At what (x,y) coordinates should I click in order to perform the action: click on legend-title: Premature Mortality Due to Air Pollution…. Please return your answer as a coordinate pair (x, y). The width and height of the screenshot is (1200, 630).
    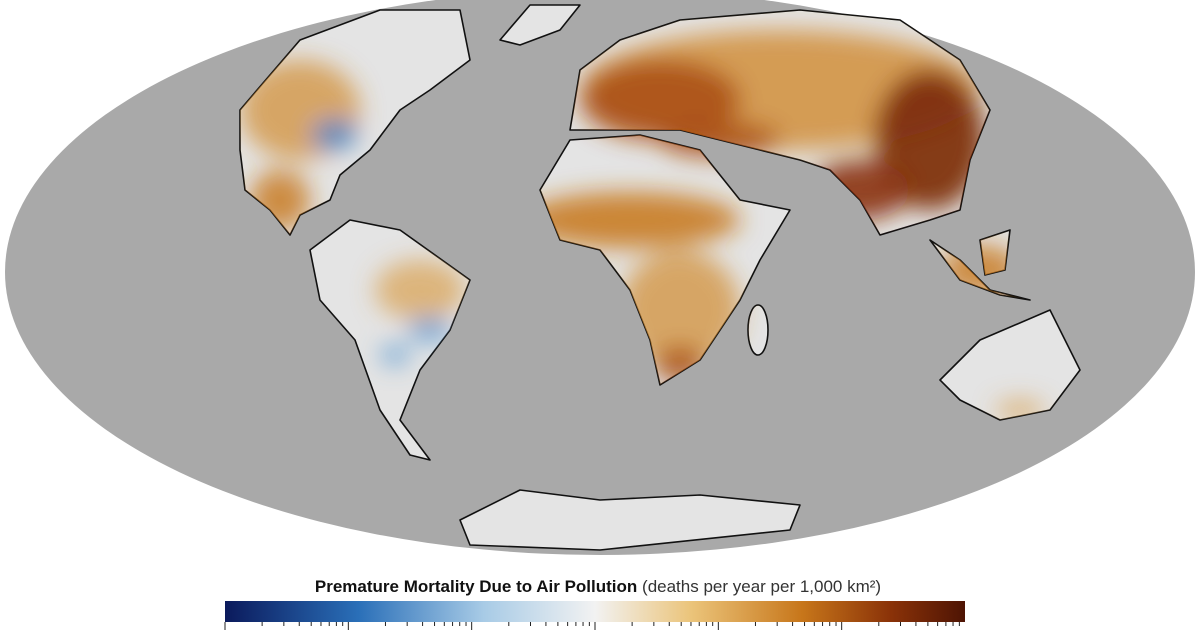
    Looking at the image, I should click on (598, 586).